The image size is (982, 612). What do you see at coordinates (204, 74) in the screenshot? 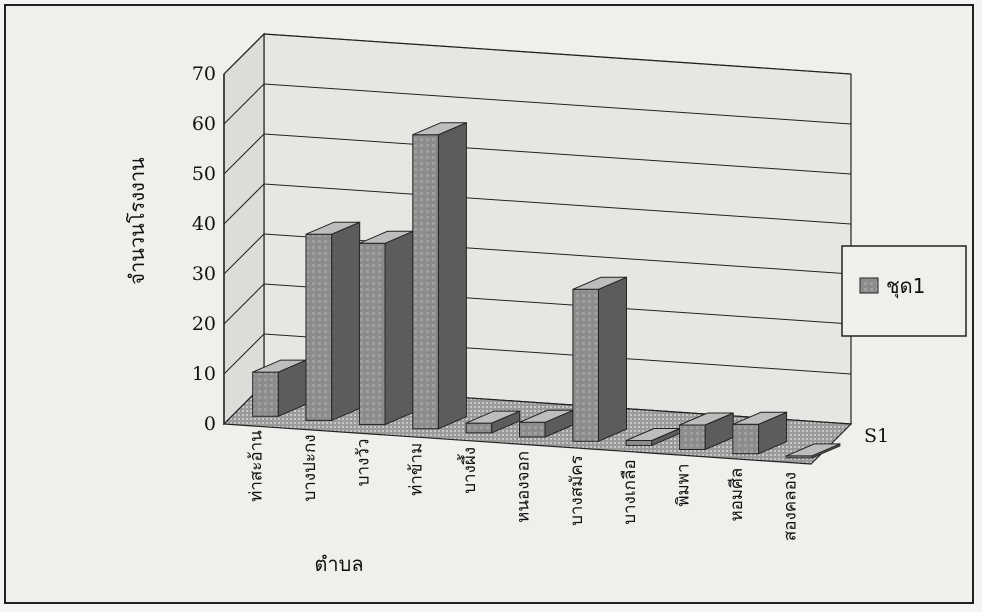
I see `y-tick-label: 70` at bounding box center [204, 74].